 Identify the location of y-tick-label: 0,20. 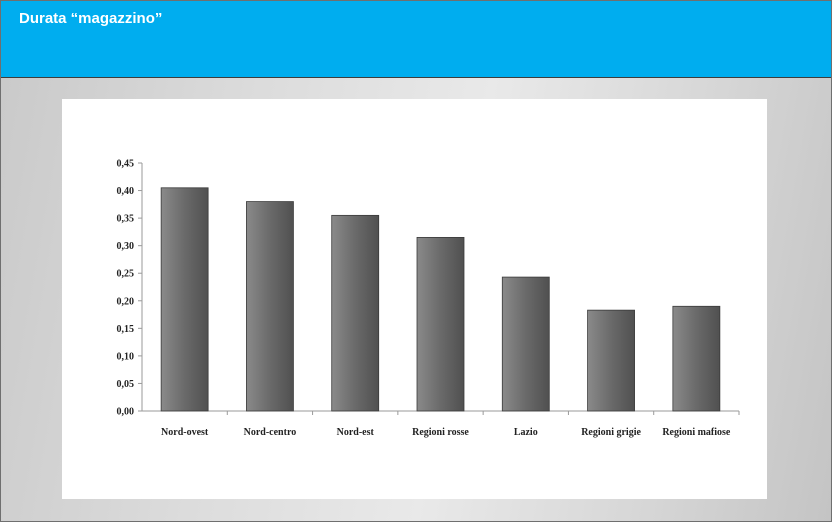
(126, 301).